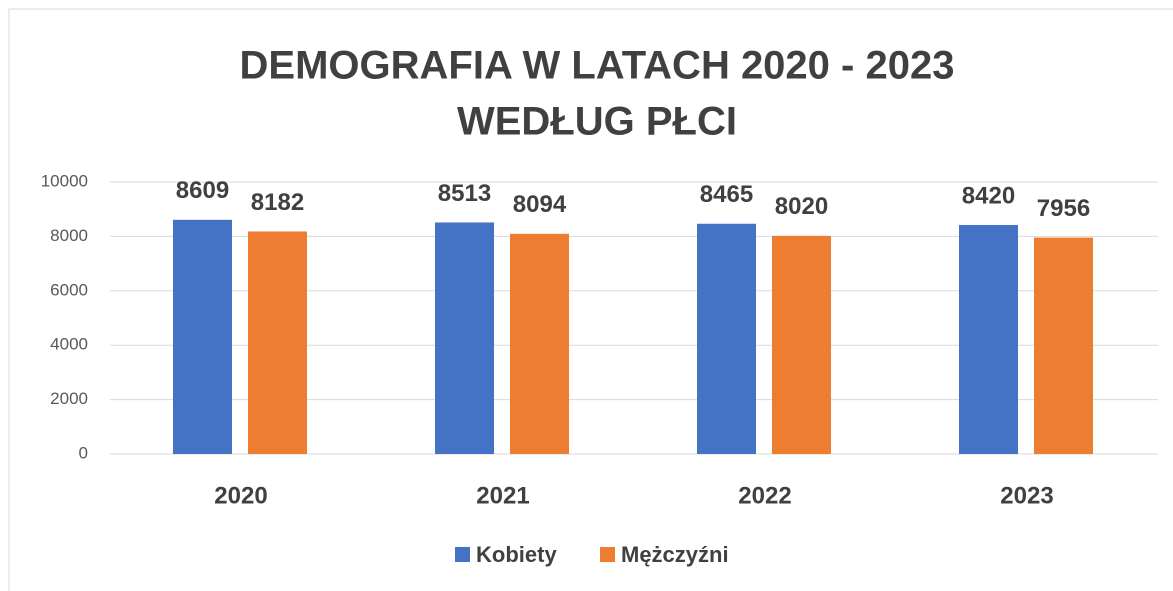 This screenshot has width=1173, height=591. Describe the element at coordinates (69, 398) in the screenshot. I see `y-tick-label: 2000` at that location.